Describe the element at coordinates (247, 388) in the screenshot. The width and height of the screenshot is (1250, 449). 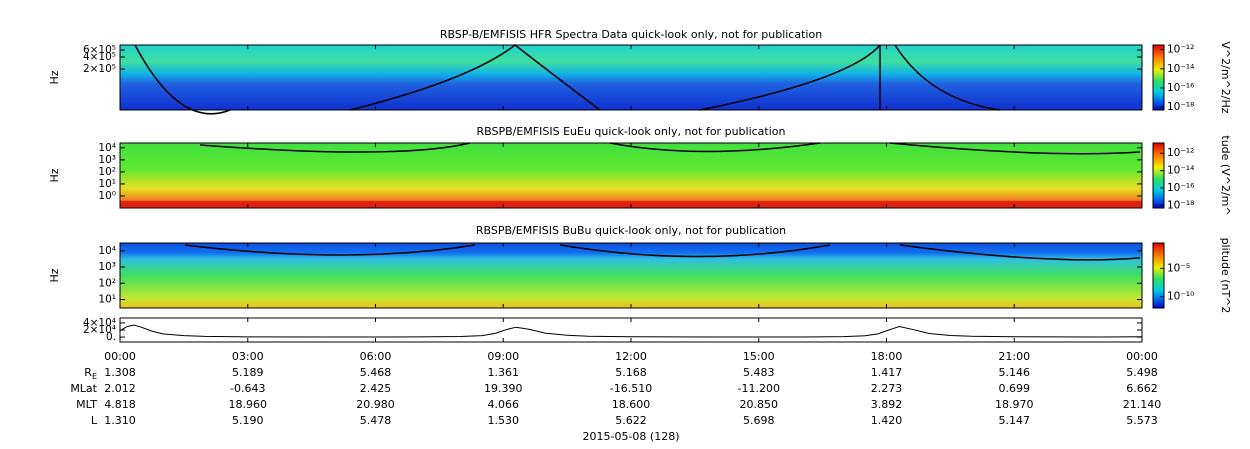
I see `row-value: -0.643` at that location.